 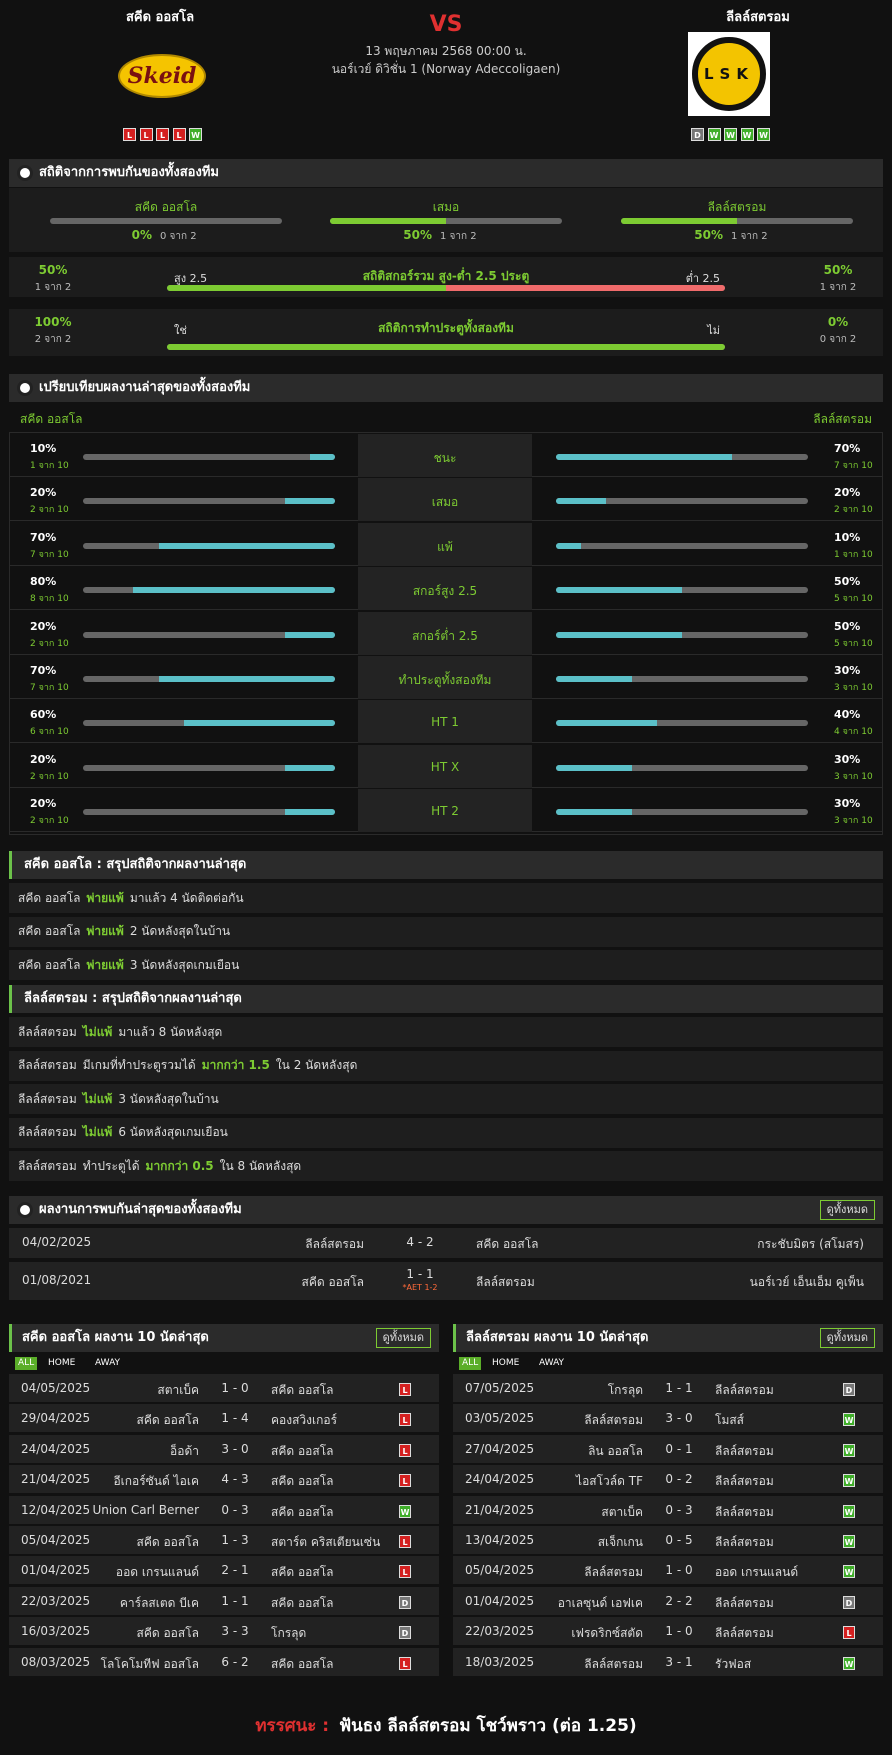 I want to click on match-score: 3 - 0, so click(x=679, y=1418).